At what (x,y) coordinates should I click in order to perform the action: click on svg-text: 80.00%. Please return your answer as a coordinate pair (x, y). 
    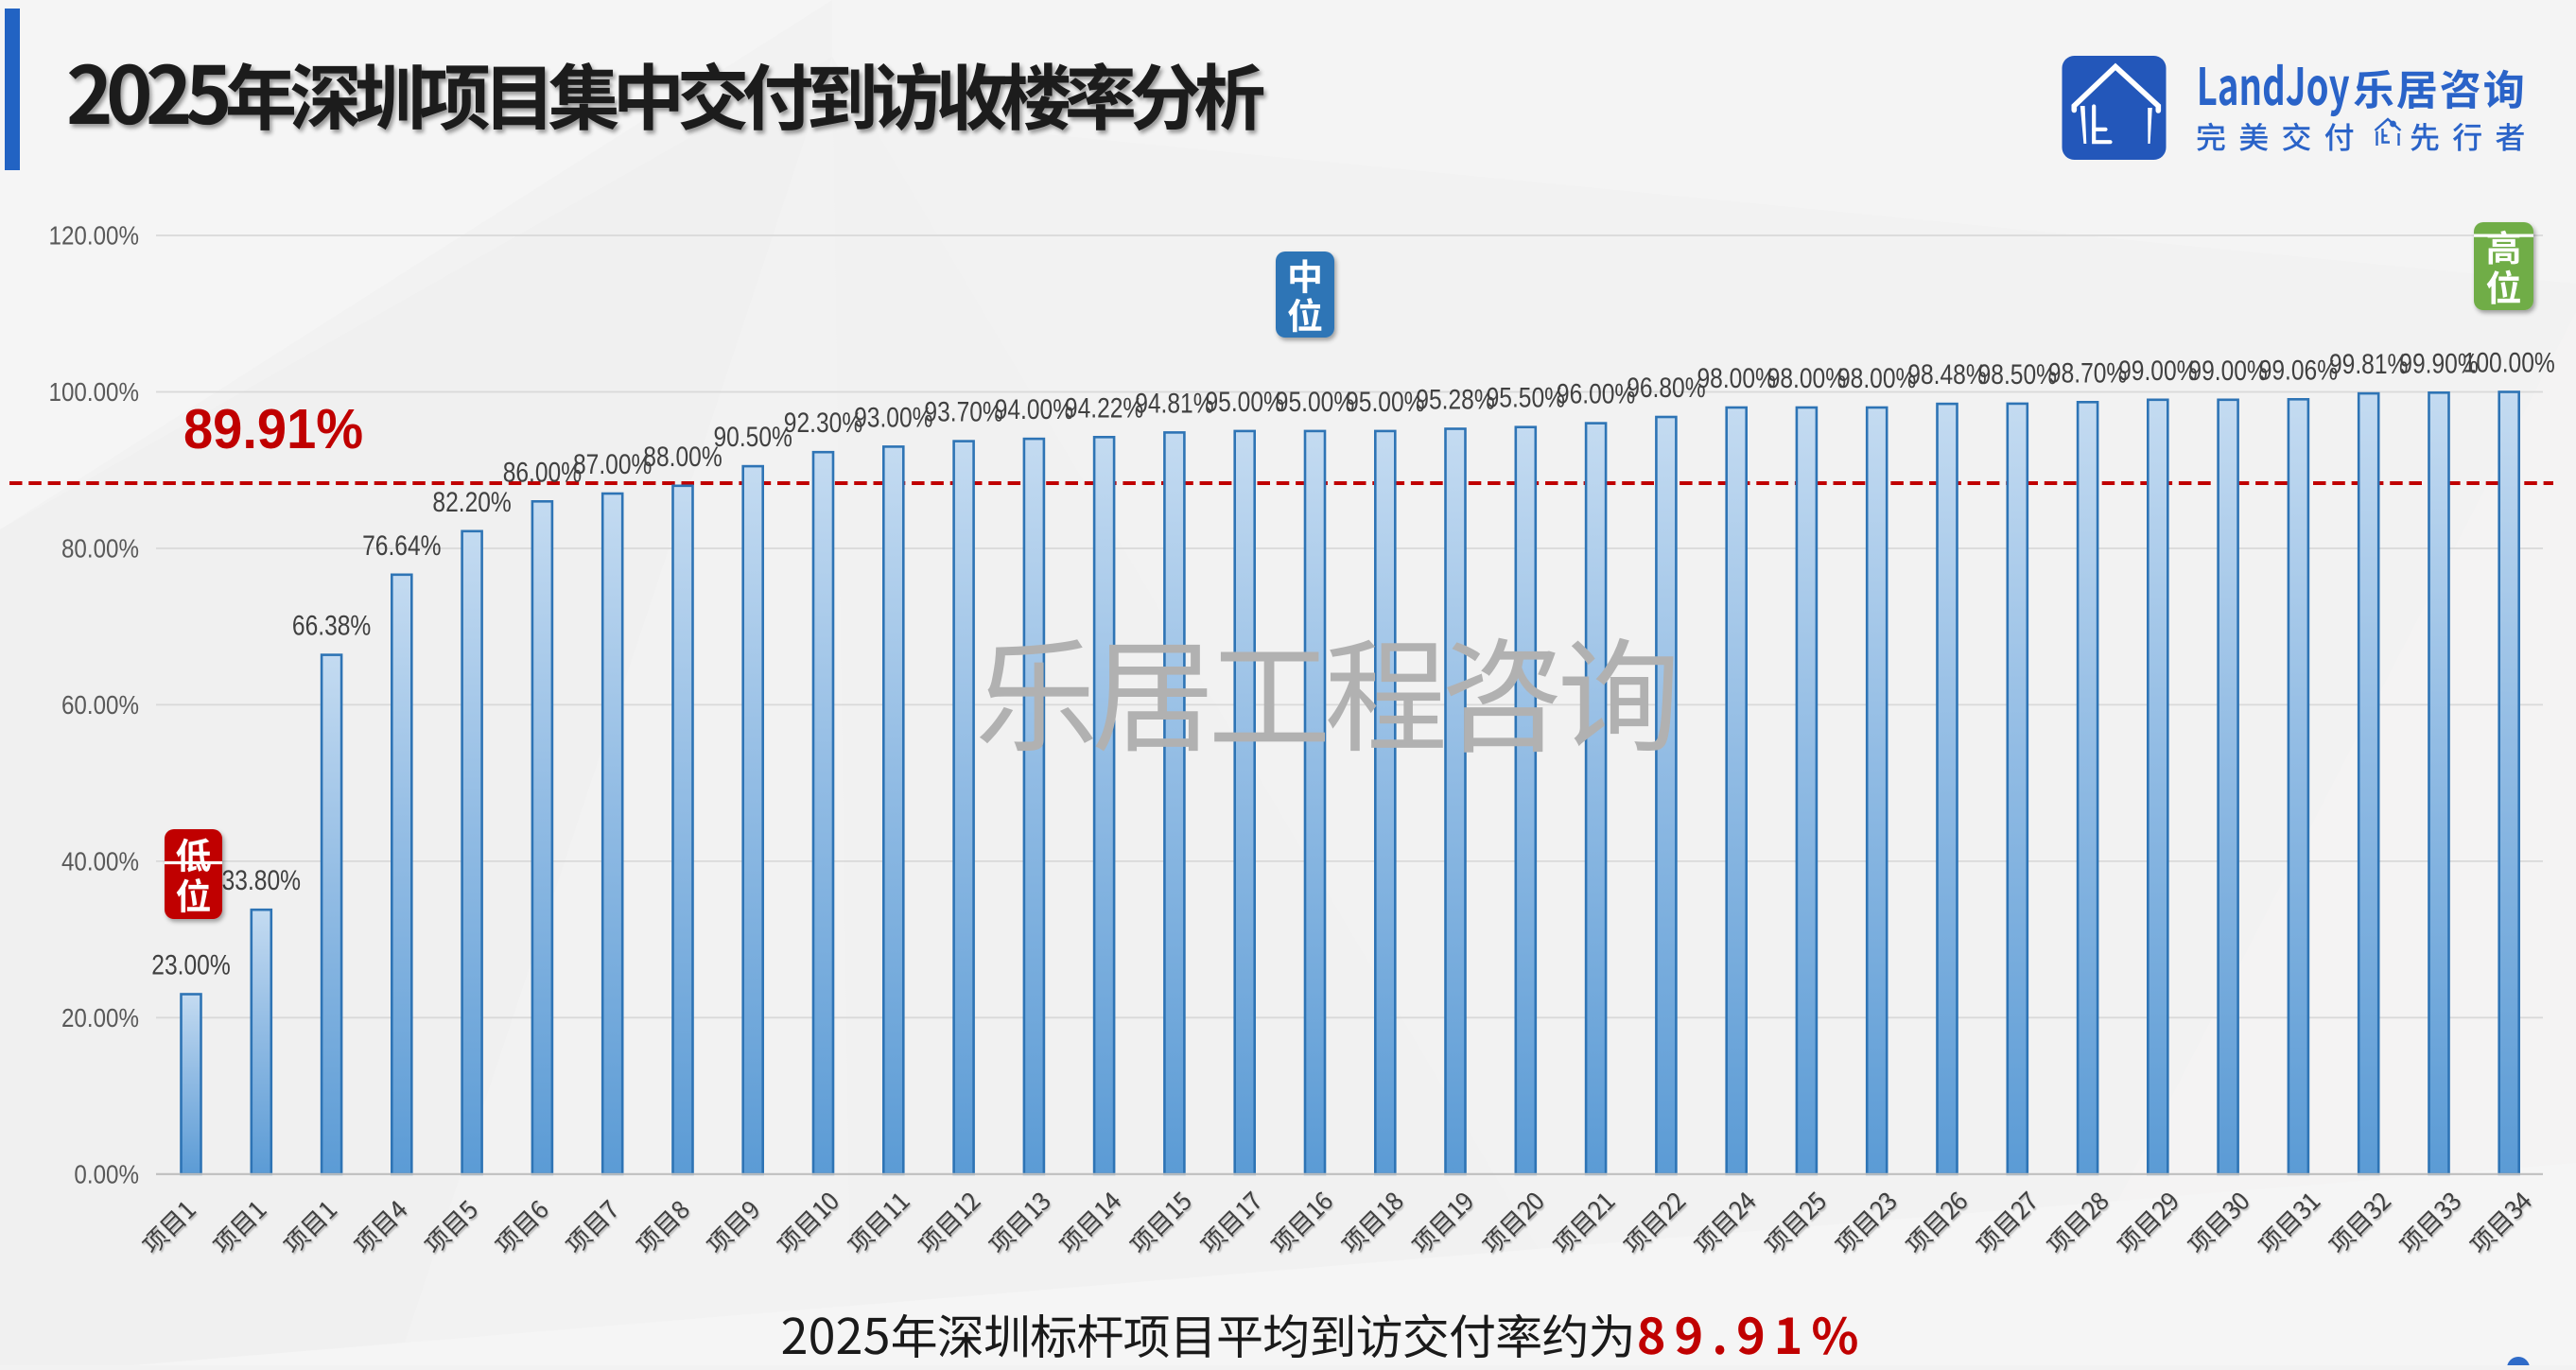
    Looking at the image, I should click on (100, 549).